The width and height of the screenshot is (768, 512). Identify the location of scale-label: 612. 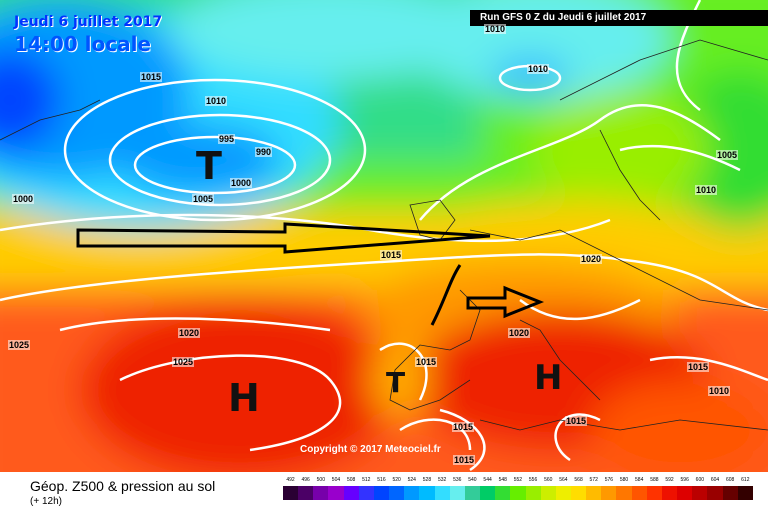
(745, 480).